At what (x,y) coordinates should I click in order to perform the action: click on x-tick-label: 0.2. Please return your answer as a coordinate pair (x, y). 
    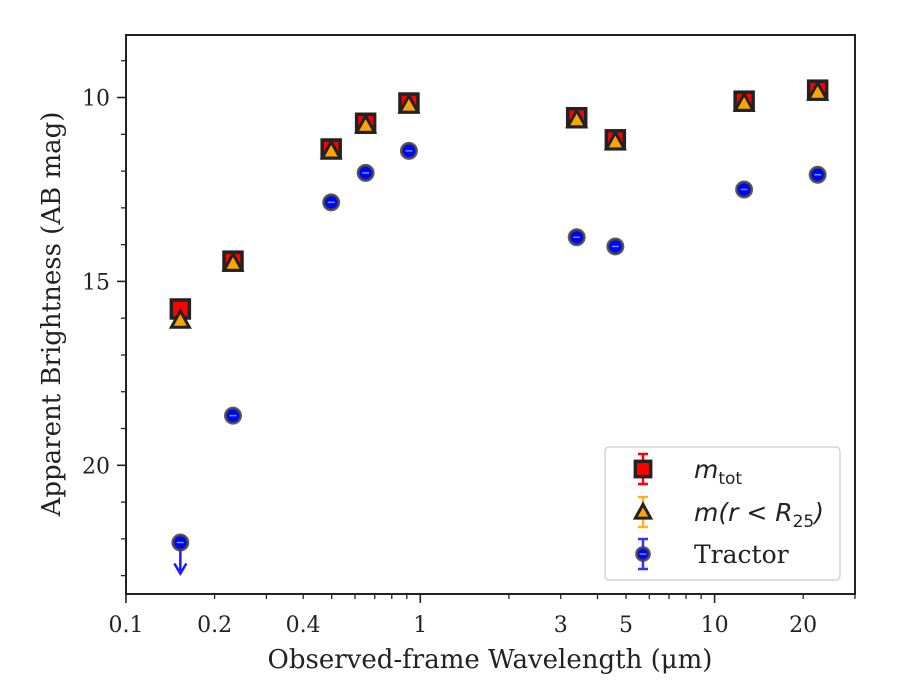
    Looking at the image, I should click on (214, 625).